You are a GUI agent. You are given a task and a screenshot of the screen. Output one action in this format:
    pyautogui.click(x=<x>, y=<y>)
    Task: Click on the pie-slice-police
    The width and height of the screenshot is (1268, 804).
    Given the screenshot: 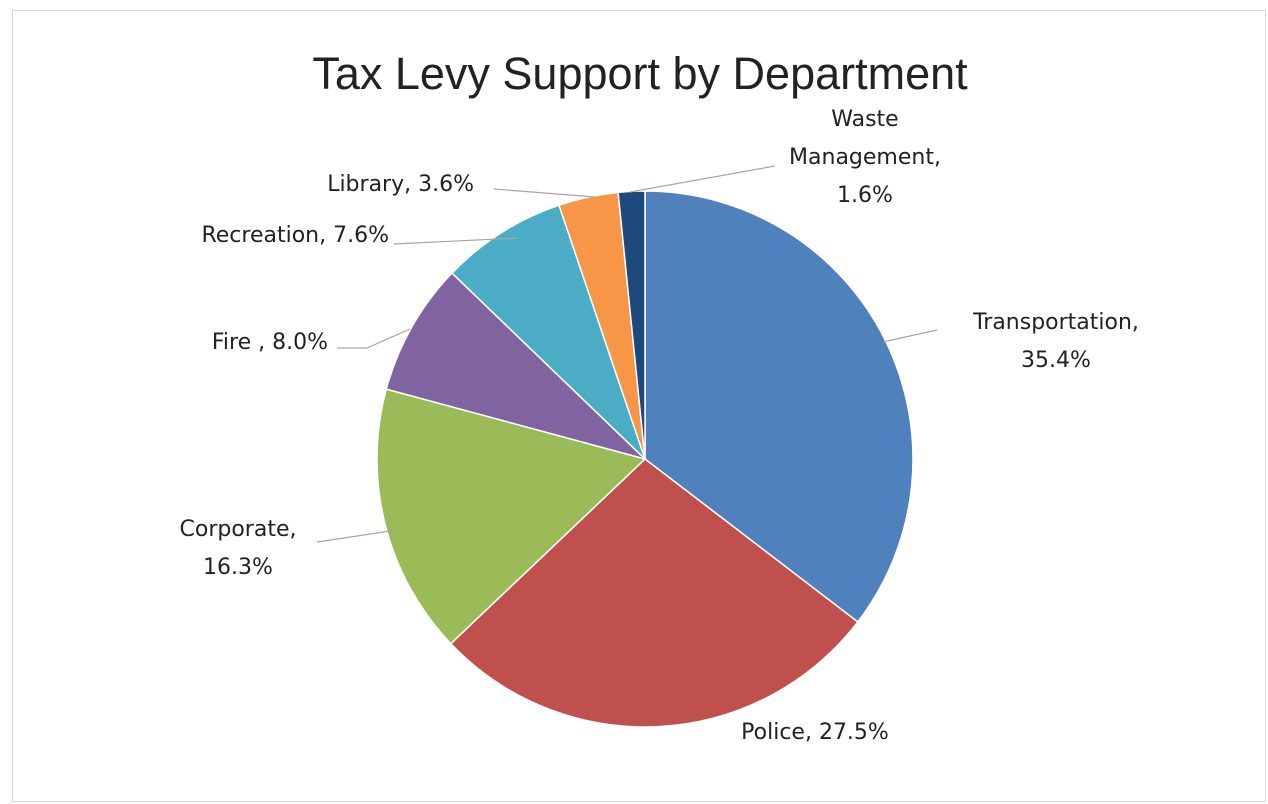 What is the action you would take?
    pyautogui.click(x=654, y=593)
    